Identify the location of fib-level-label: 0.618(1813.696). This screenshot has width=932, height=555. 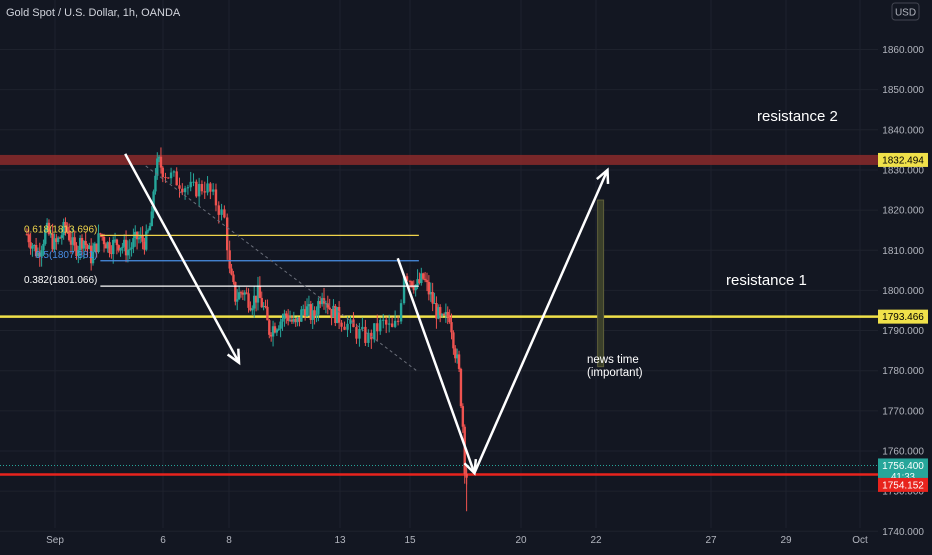
(60, 229).